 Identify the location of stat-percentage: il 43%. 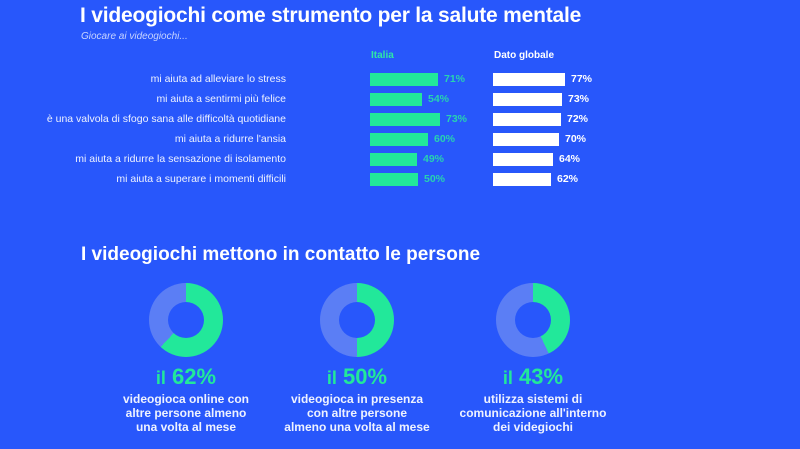
(533, 377).